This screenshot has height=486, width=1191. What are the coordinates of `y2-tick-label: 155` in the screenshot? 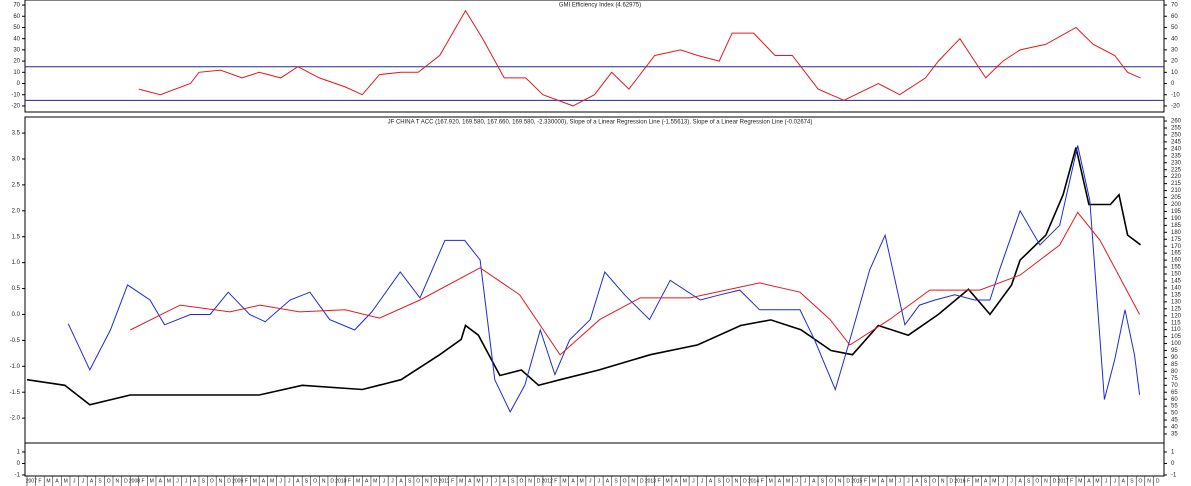 It's located at (1176, 268).